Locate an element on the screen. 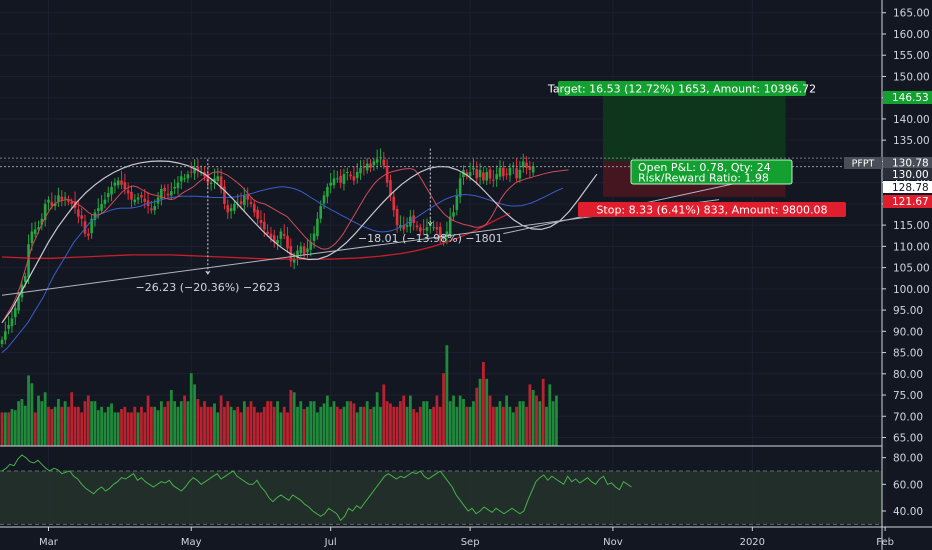  measure-label: −18.01 (−13.98%) −1801 is located at coordinates (430, 238).